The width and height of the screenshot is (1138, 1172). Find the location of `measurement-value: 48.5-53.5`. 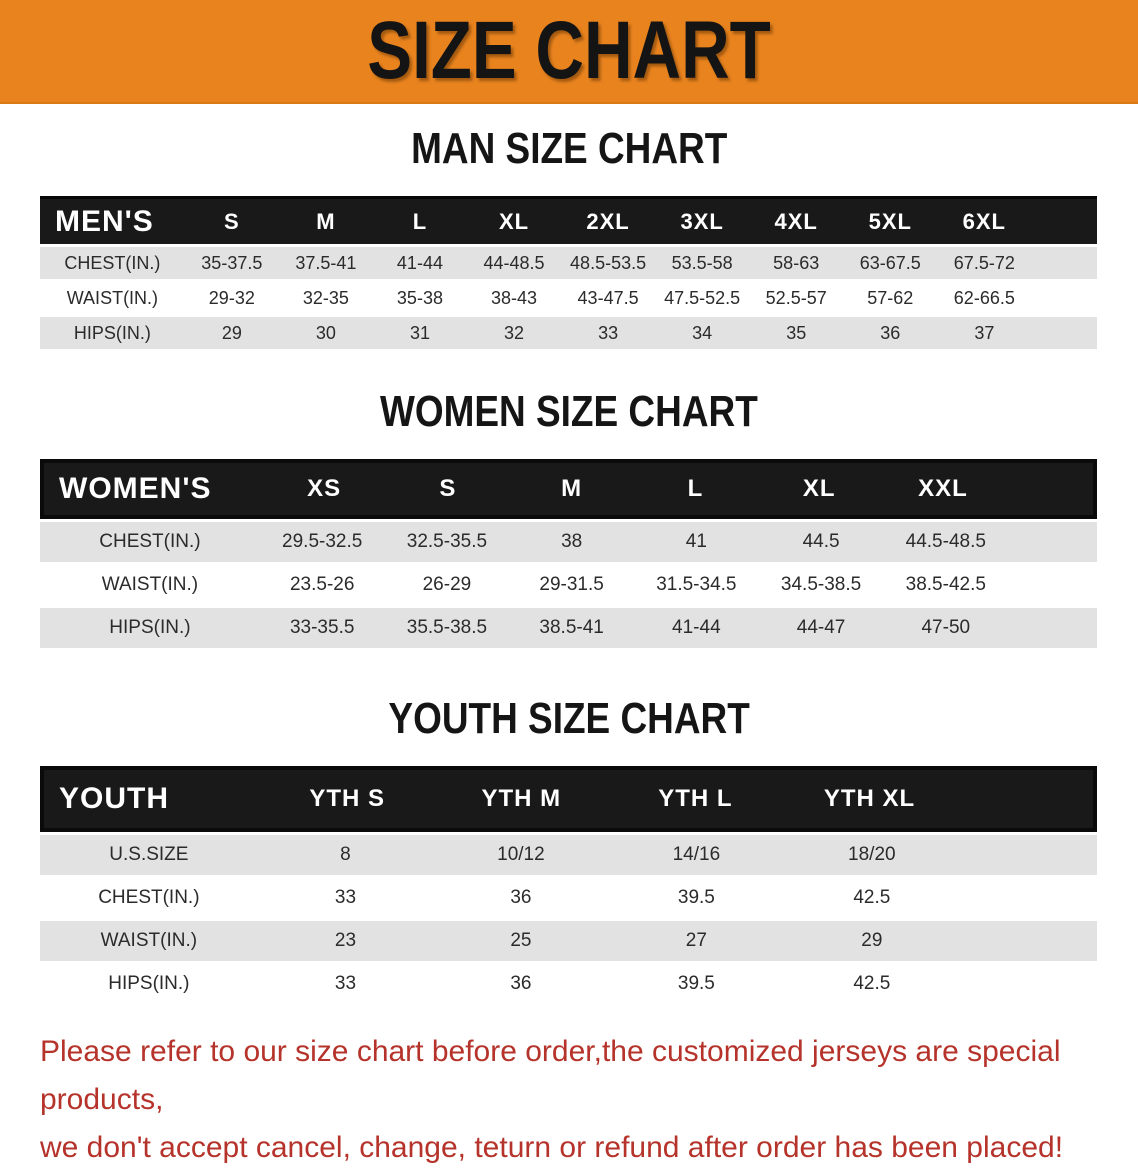

measurement-value: 48.5-53.5 is located at coordinates (608, 262).